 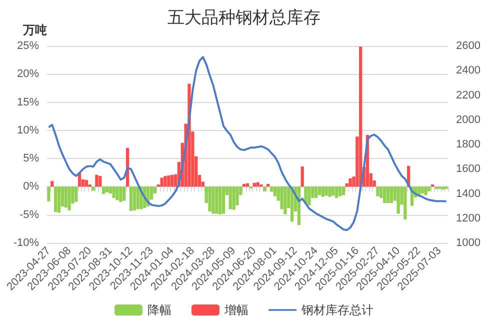 What do you see at coordinates (468, 95) in the screenshot?
I see `y2-tick-label: 2200` at bounding box center [468, 95].